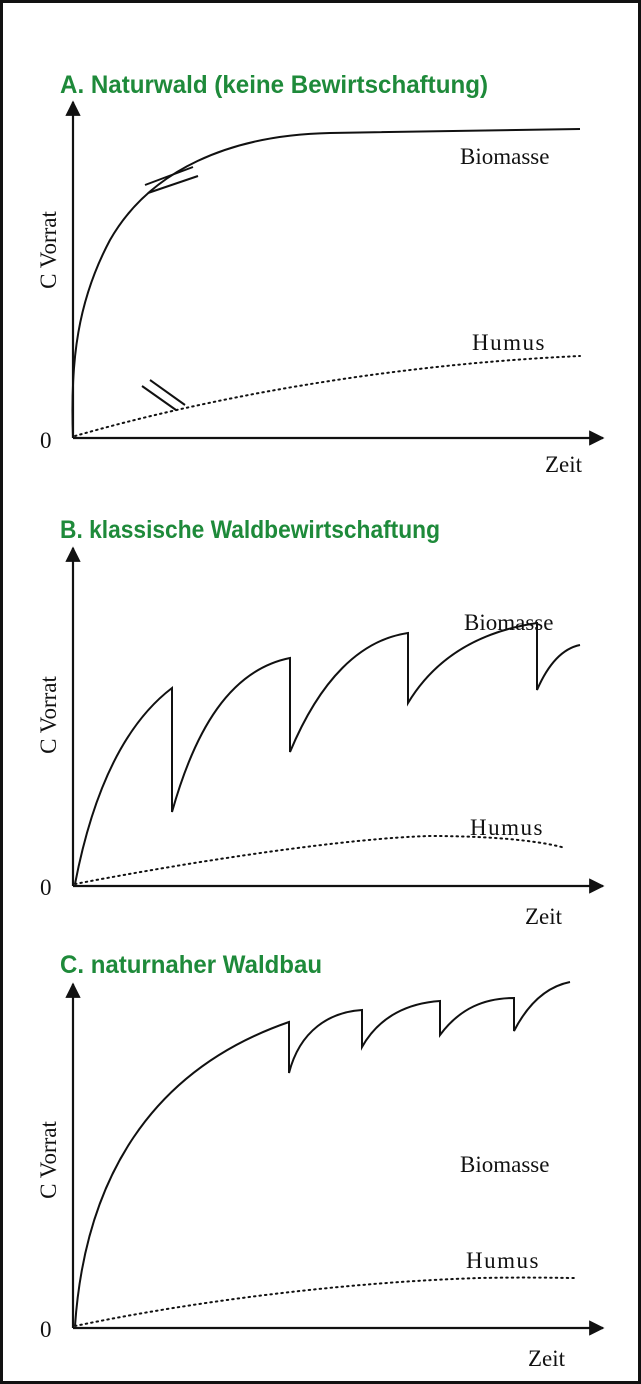 The width and height of the screenshot is (641, 1384). I want to click on panel-title: B. klassische Waldbewirtschaftung, so click(250, 530).